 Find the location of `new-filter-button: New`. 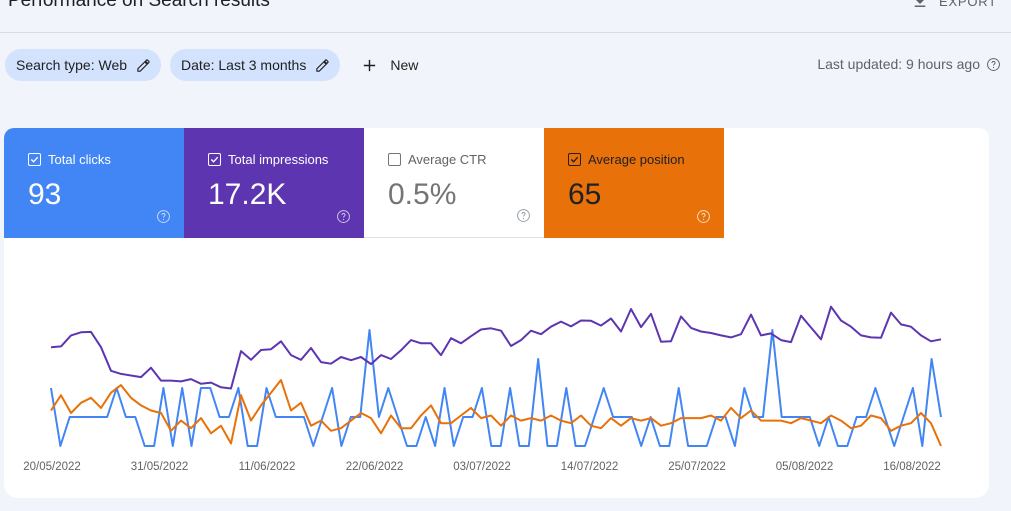

new-filter-button: New is located at coordinates (389, 65).